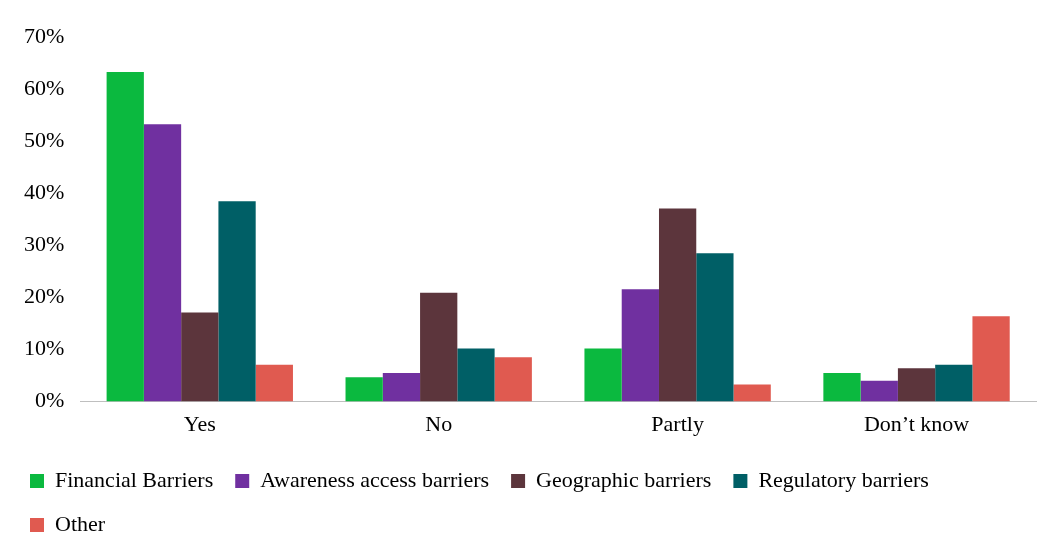  I want to click on x-tick-label: No, so click(439, 423).